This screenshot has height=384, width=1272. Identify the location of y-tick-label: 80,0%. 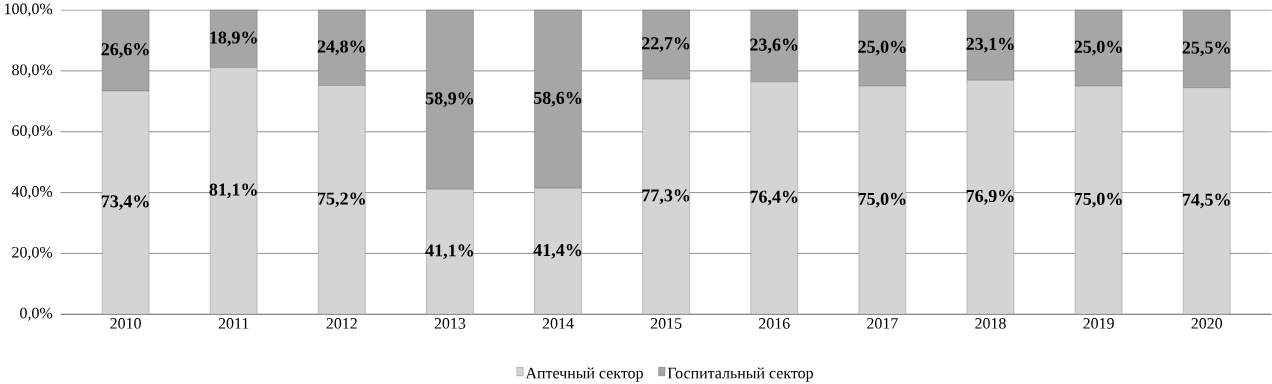
(32, 71).